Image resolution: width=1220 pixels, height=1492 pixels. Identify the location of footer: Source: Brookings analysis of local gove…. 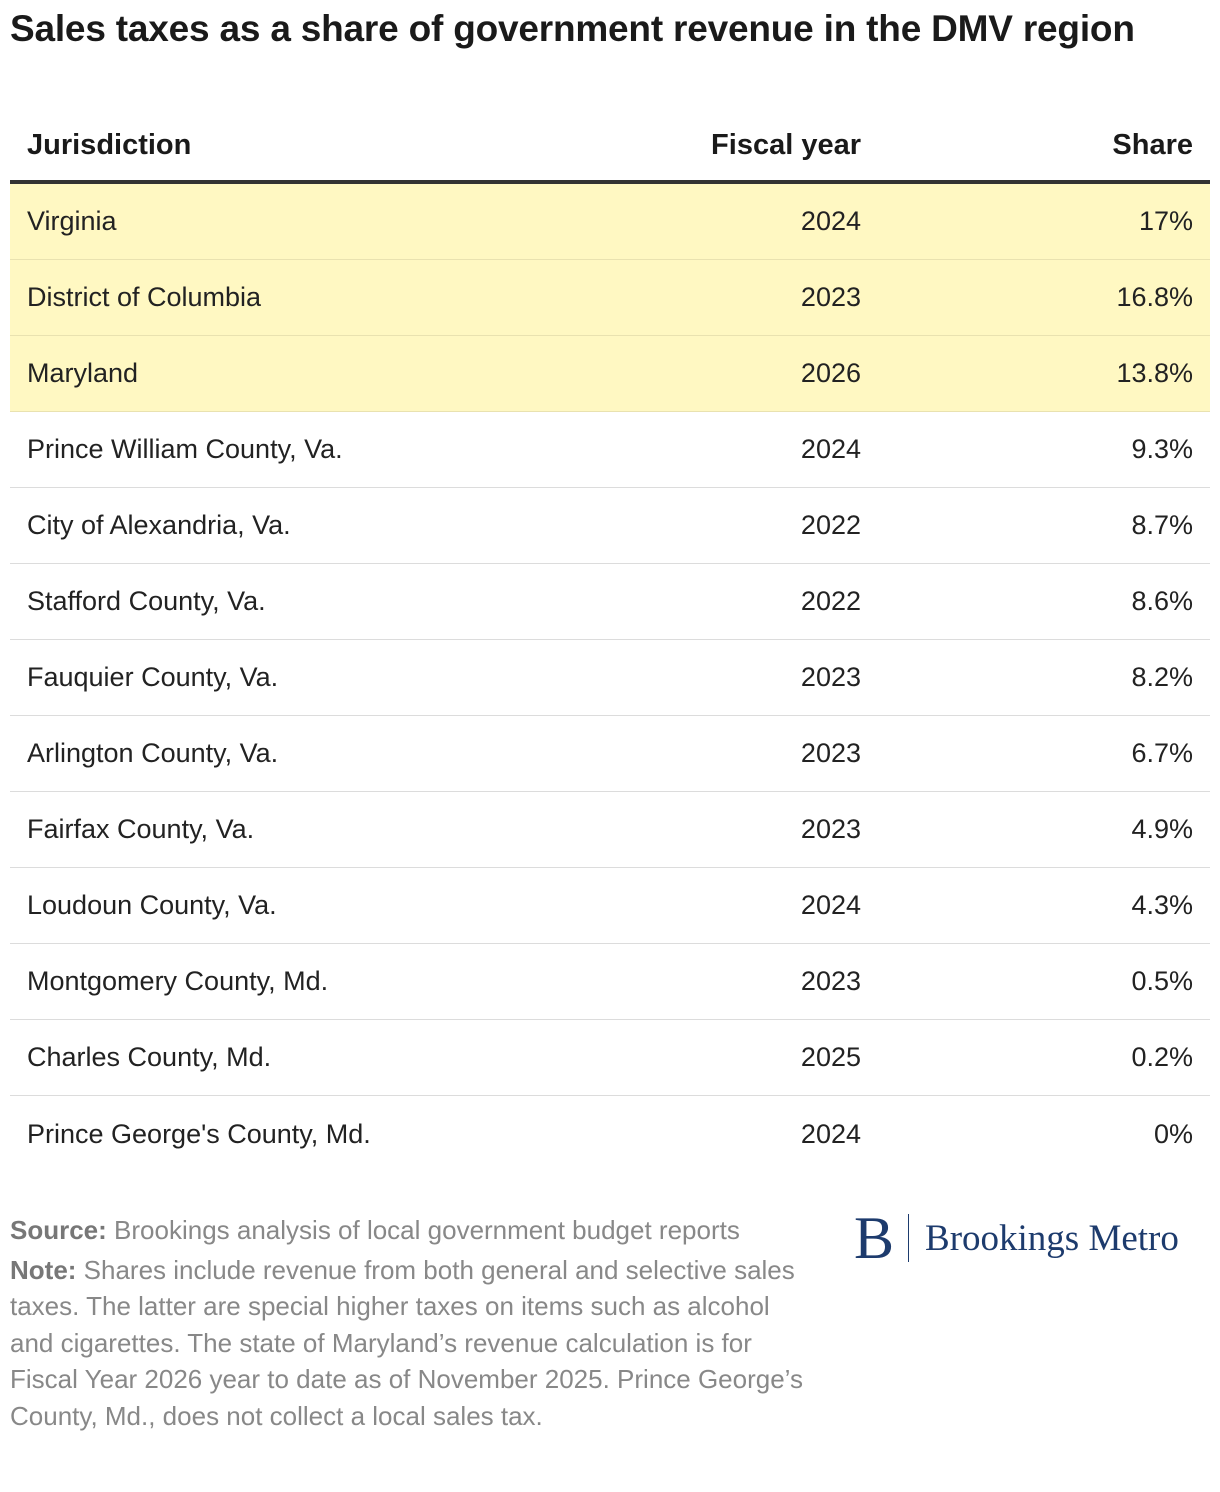
(410, 1323).